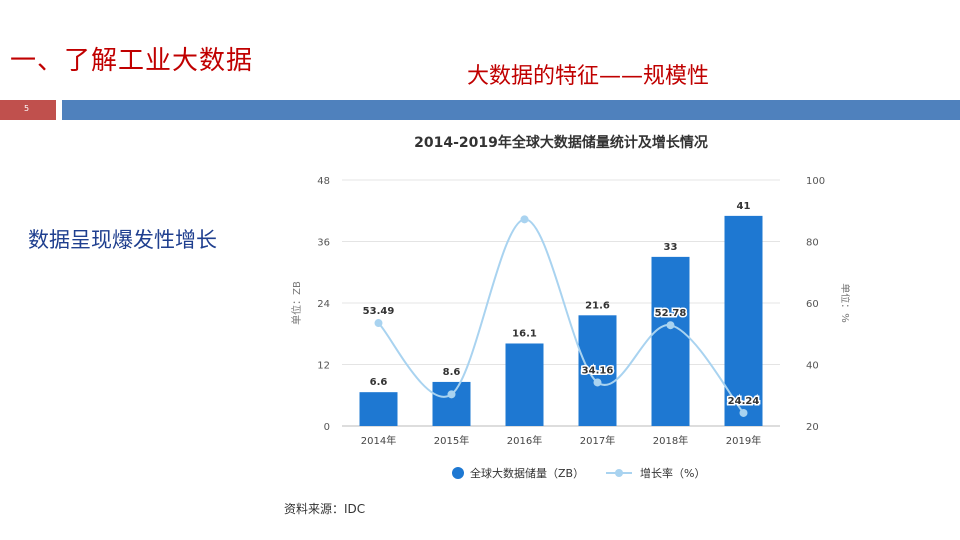 This screenshot has height=540, width=960. I want to click on line-value-label: 52.78, so click(671, 313).